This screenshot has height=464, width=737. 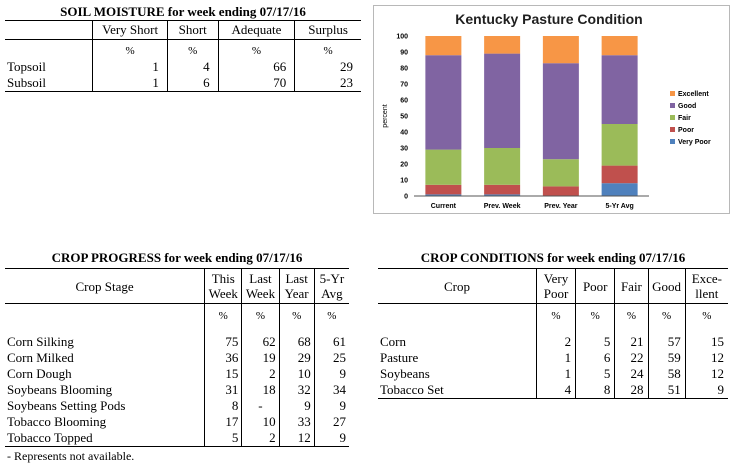 What do you see at coordinates (555, 390) in the screenshot?
I see `conditions-cell: 4` at bounding box center [555, 390].